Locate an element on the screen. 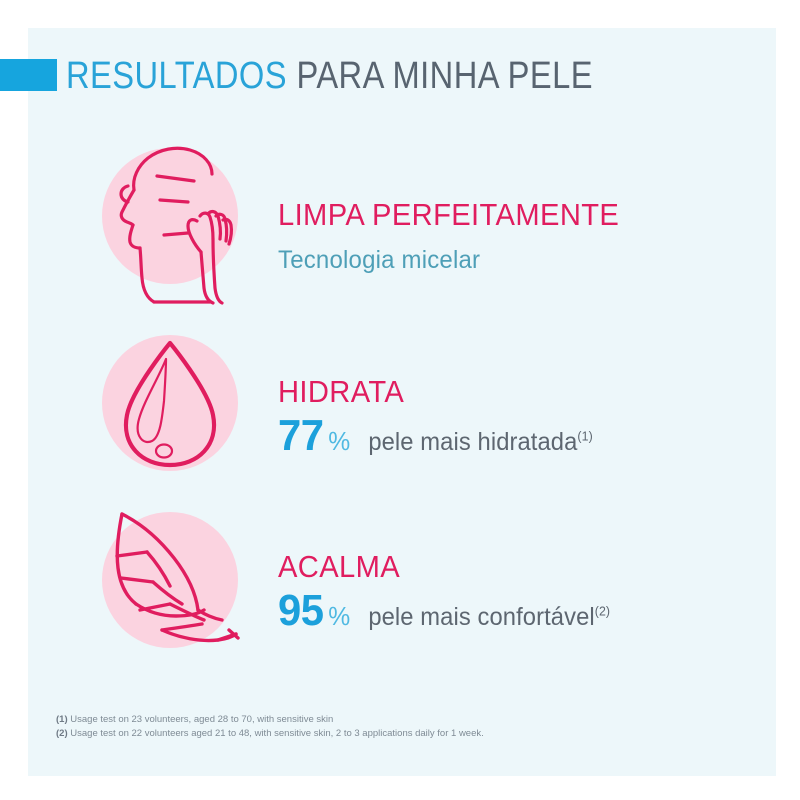 Image resolution: width=800 pixels, height=800 pixels. stat-label-text: pele mais hidratada is located at coordinates (473, 442).